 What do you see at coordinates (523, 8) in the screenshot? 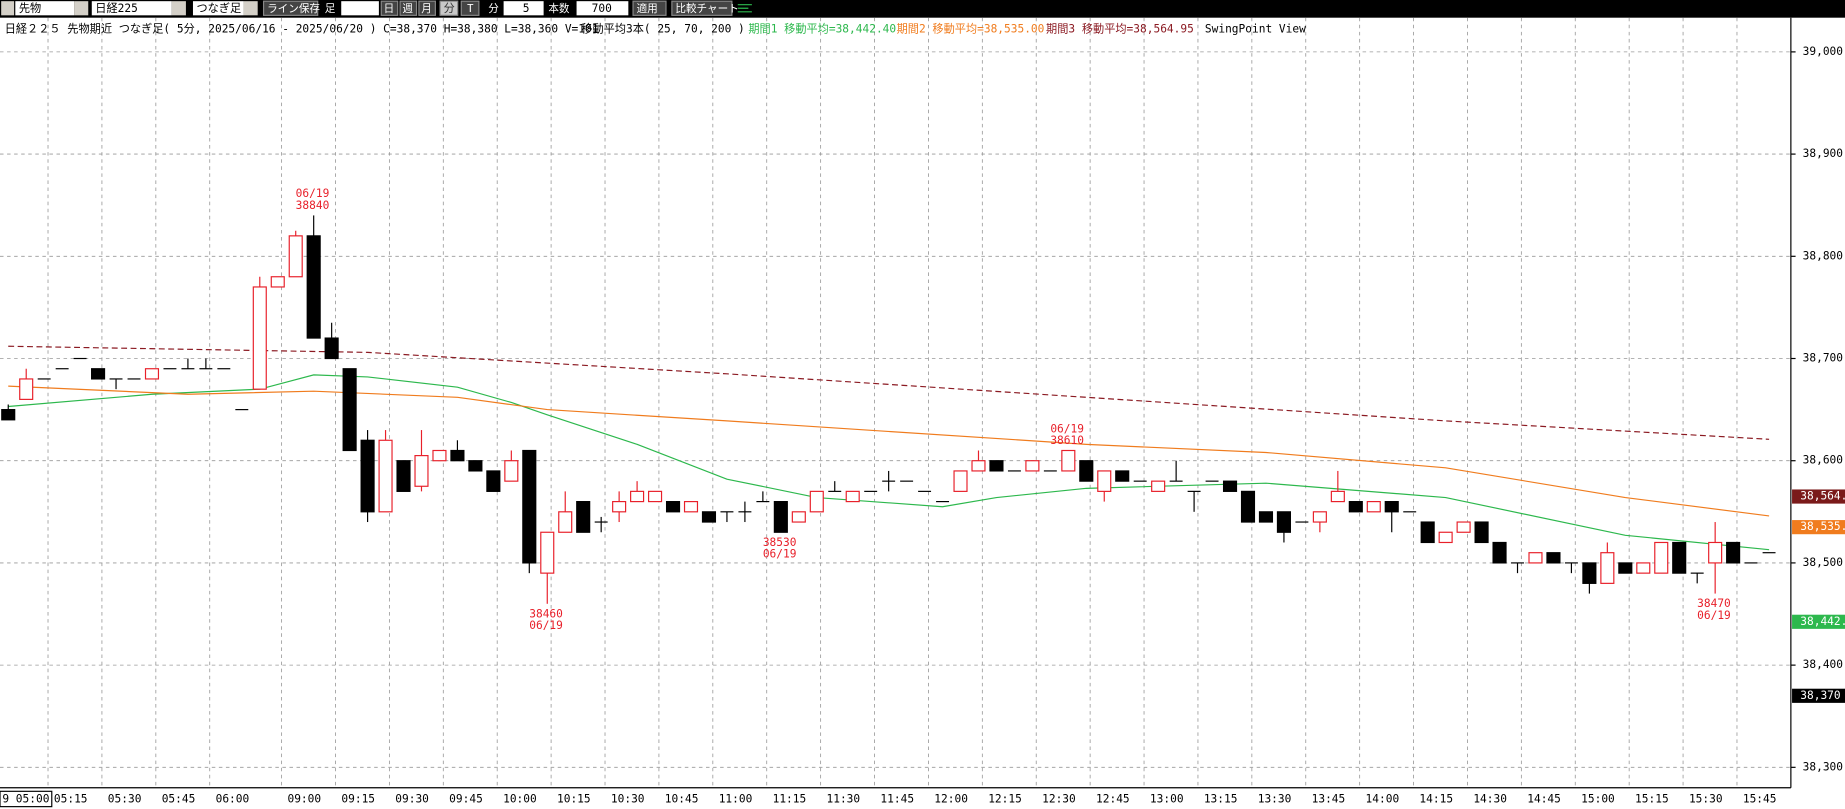
I see `interval-input` at bounding box center [523, 8].